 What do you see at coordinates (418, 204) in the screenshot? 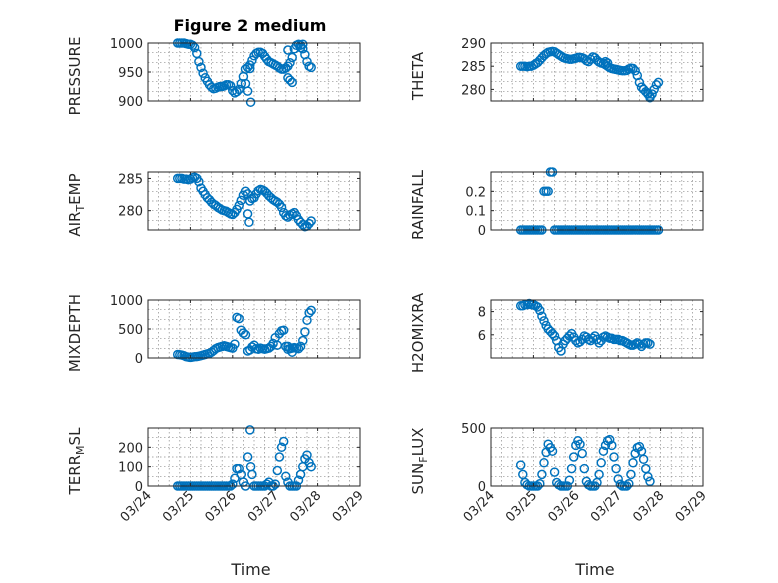
I see `y-axis-label: RAINFALL` at bounding box center [418, 204].